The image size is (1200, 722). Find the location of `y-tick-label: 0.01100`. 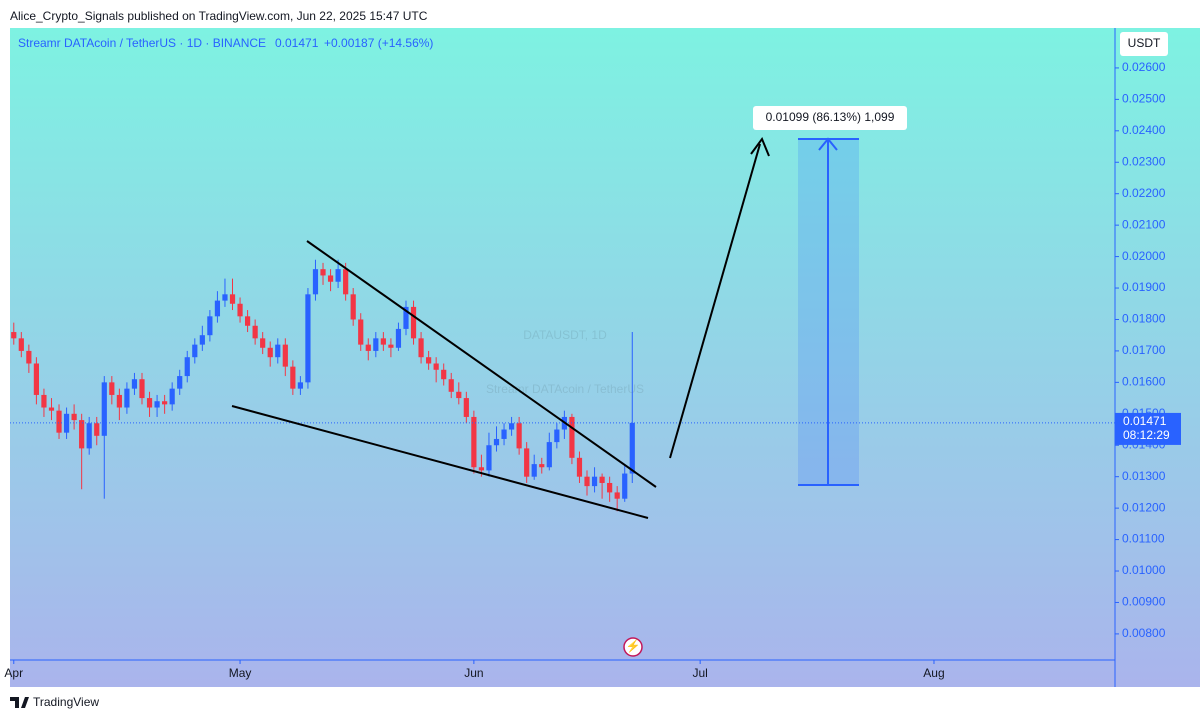

y-tick-label: 0.01100 is located at coordinates (1143, 539).